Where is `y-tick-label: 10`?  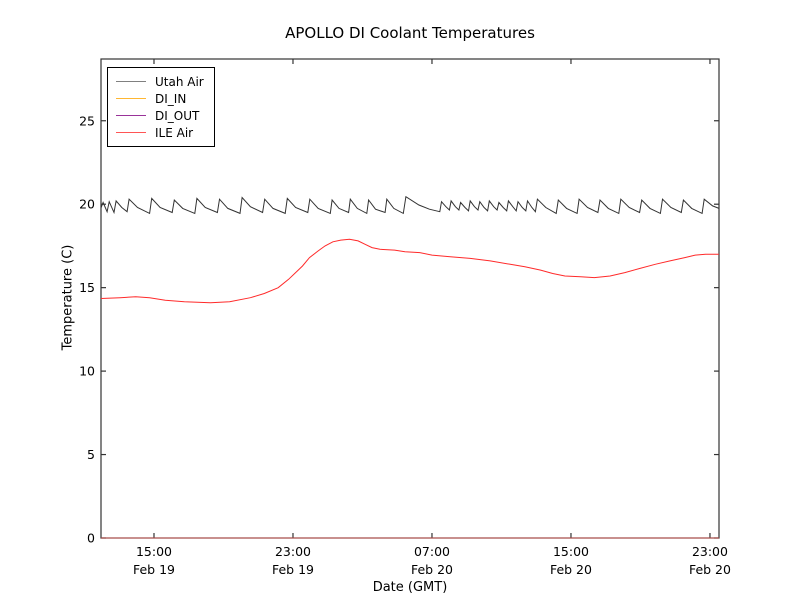
y-tick-label: 10 is located at coordinates (87, 371).